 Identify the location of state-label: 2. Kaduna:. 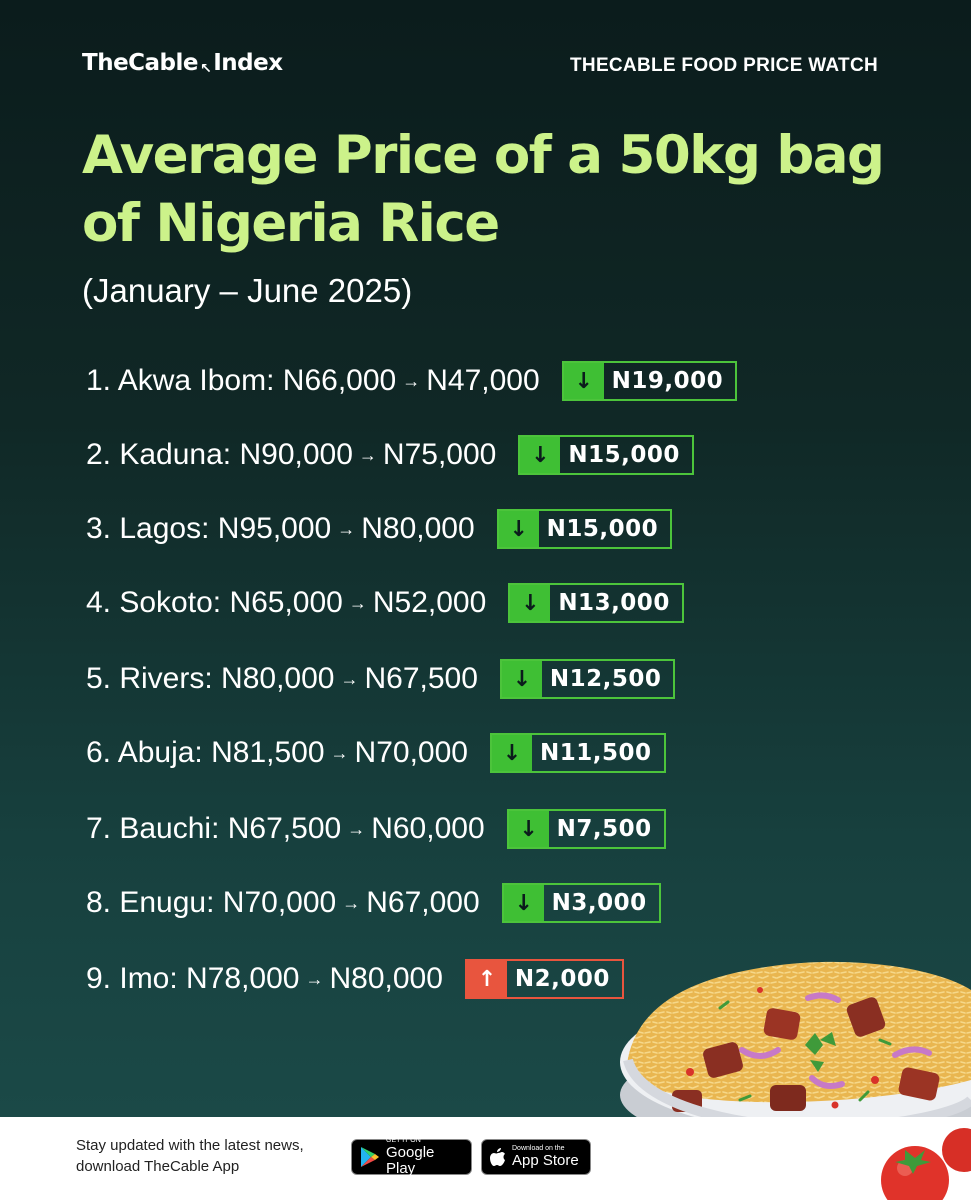
(159, 454).